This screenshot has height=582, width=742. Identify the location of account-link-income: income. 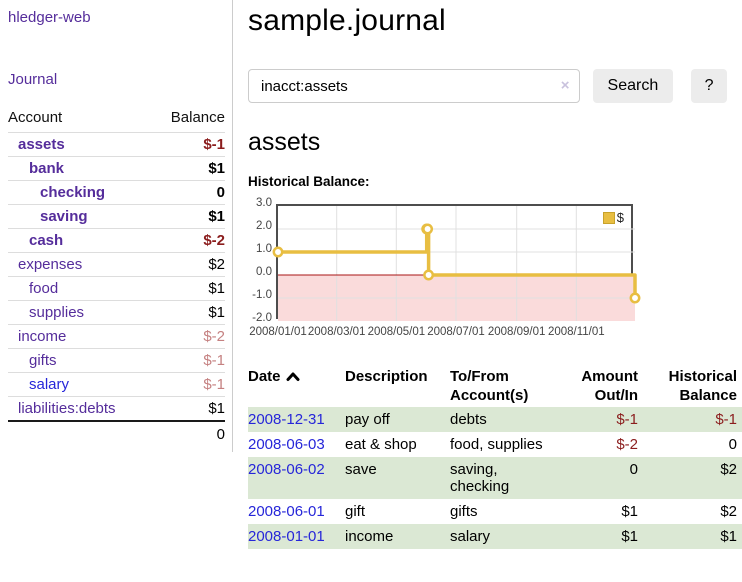
(42, 336).